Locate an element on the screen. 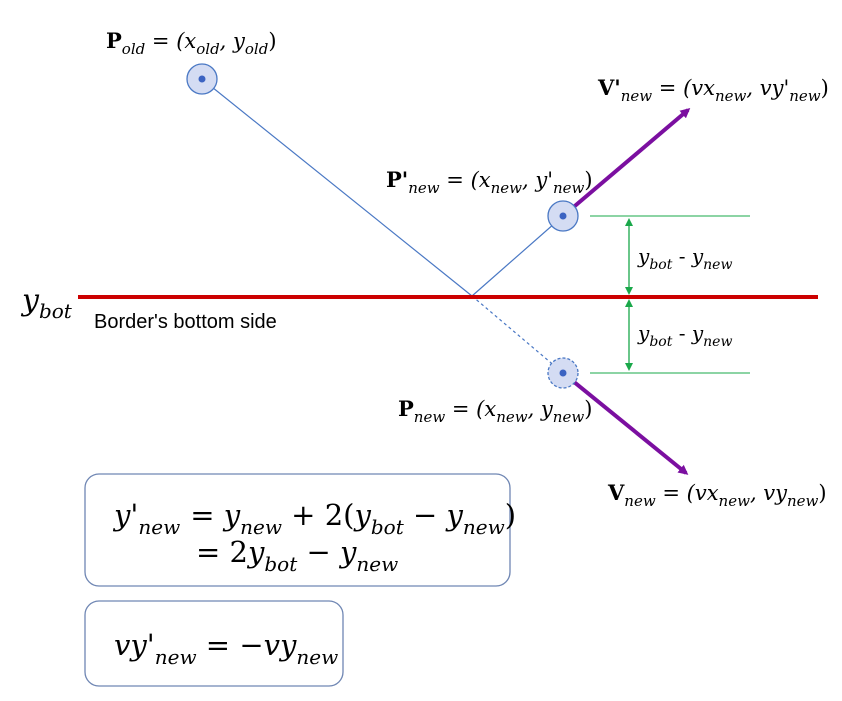 This screenshot has width=842, height=701. label-v-prime-new: V'new = (vxnew, vy'new) is located at coordinates (713, 90).